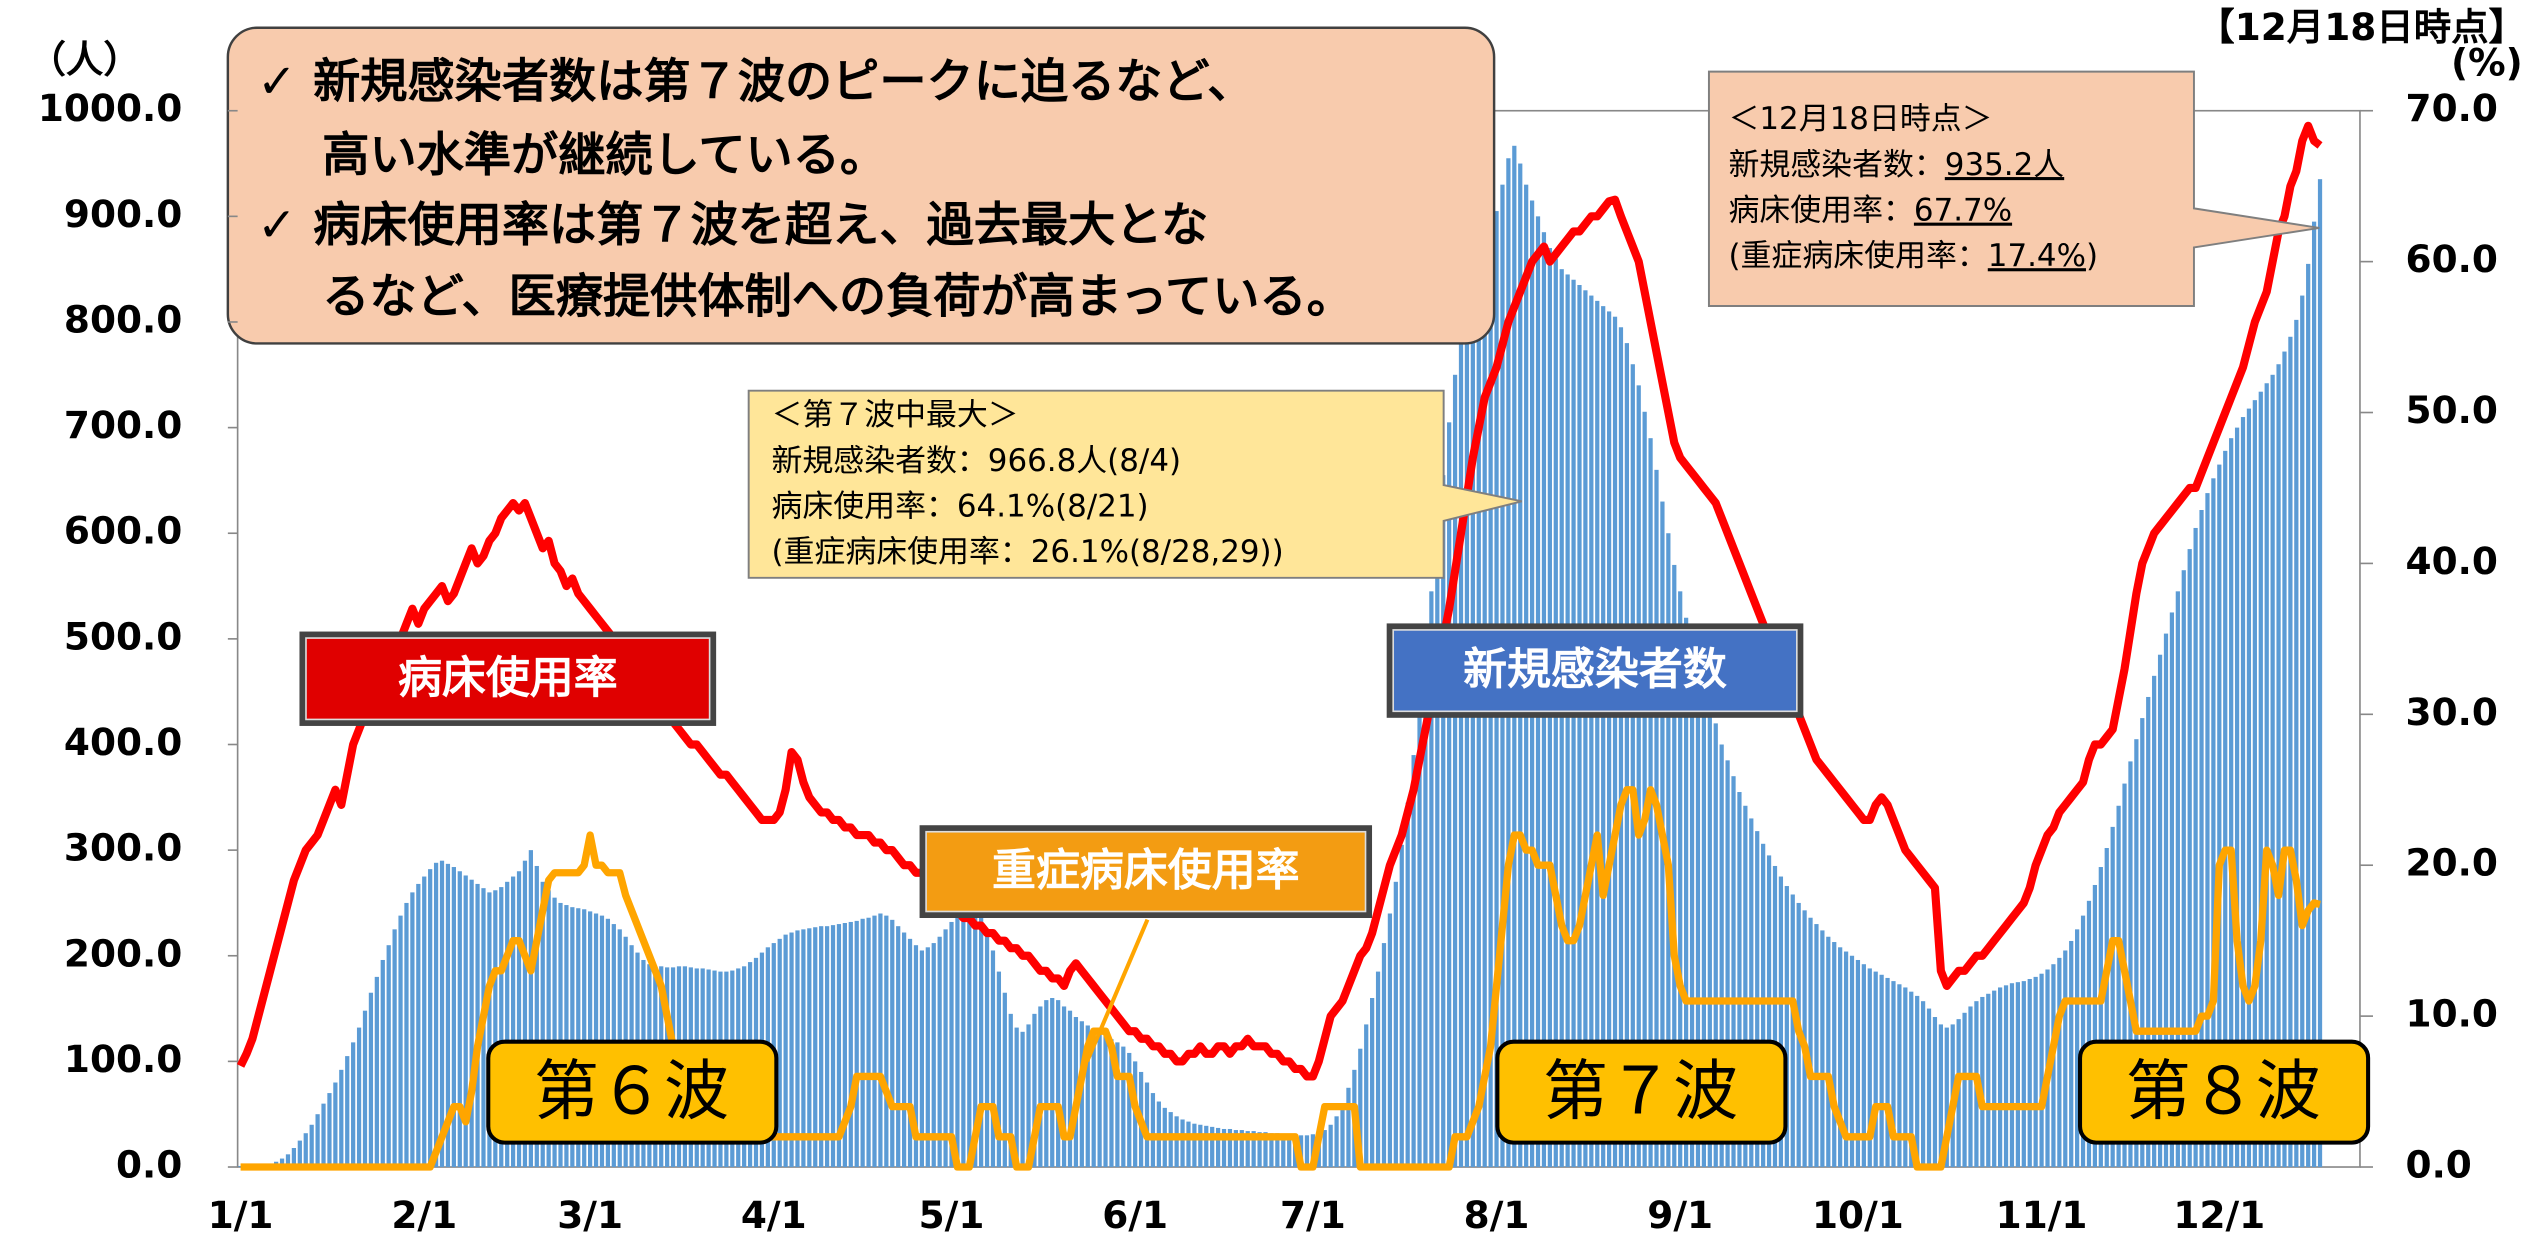  What do you see at coordinates (123, 531) in the screenshot?
I see `y-tick-label: 600.0` at bounding box center [123, 531].